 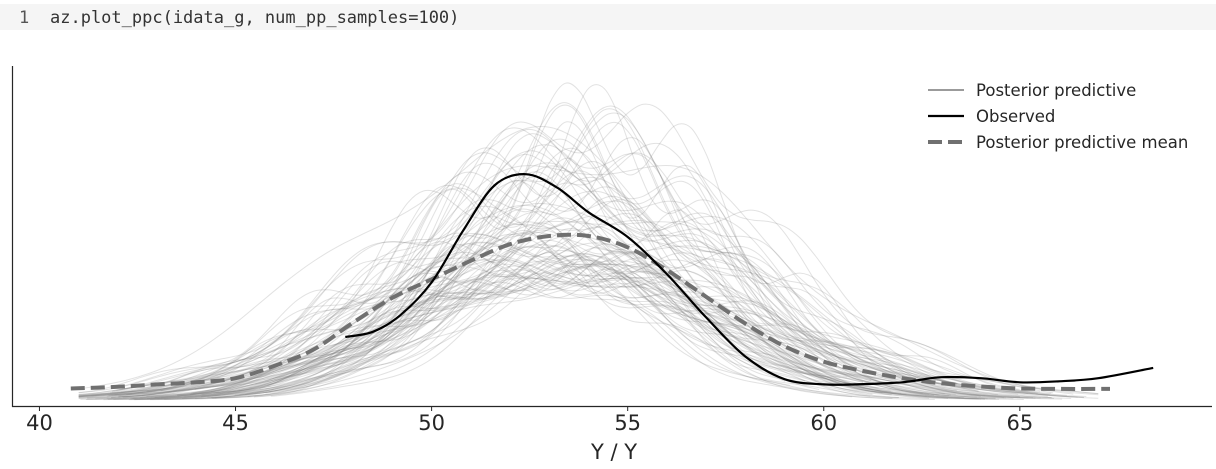 I want to click on posterior-predictive-draw, so click(x=559, y=332).